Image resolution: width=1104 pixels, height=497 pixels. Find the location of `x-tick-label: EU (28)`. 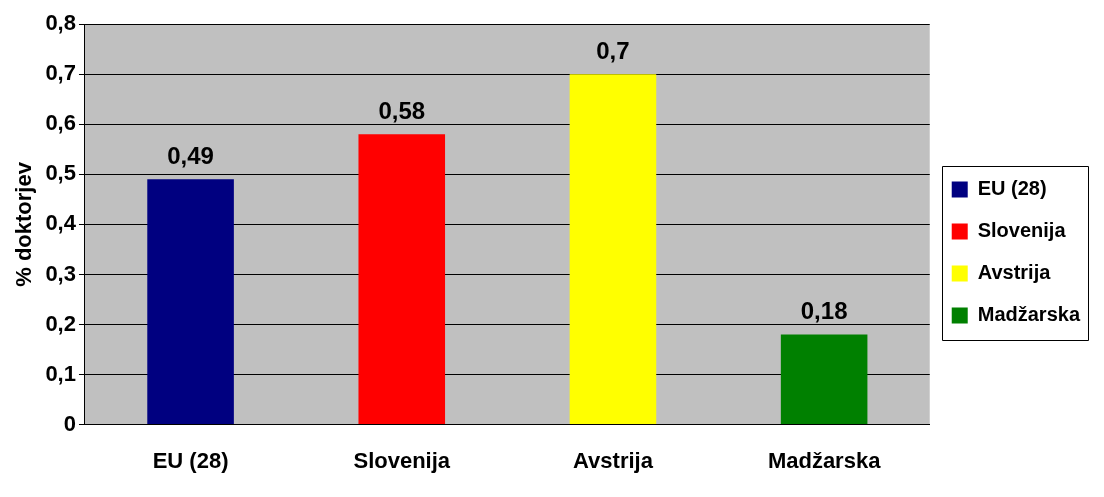

x-tick-label: EU (28) is located at coordinates (190, 460).